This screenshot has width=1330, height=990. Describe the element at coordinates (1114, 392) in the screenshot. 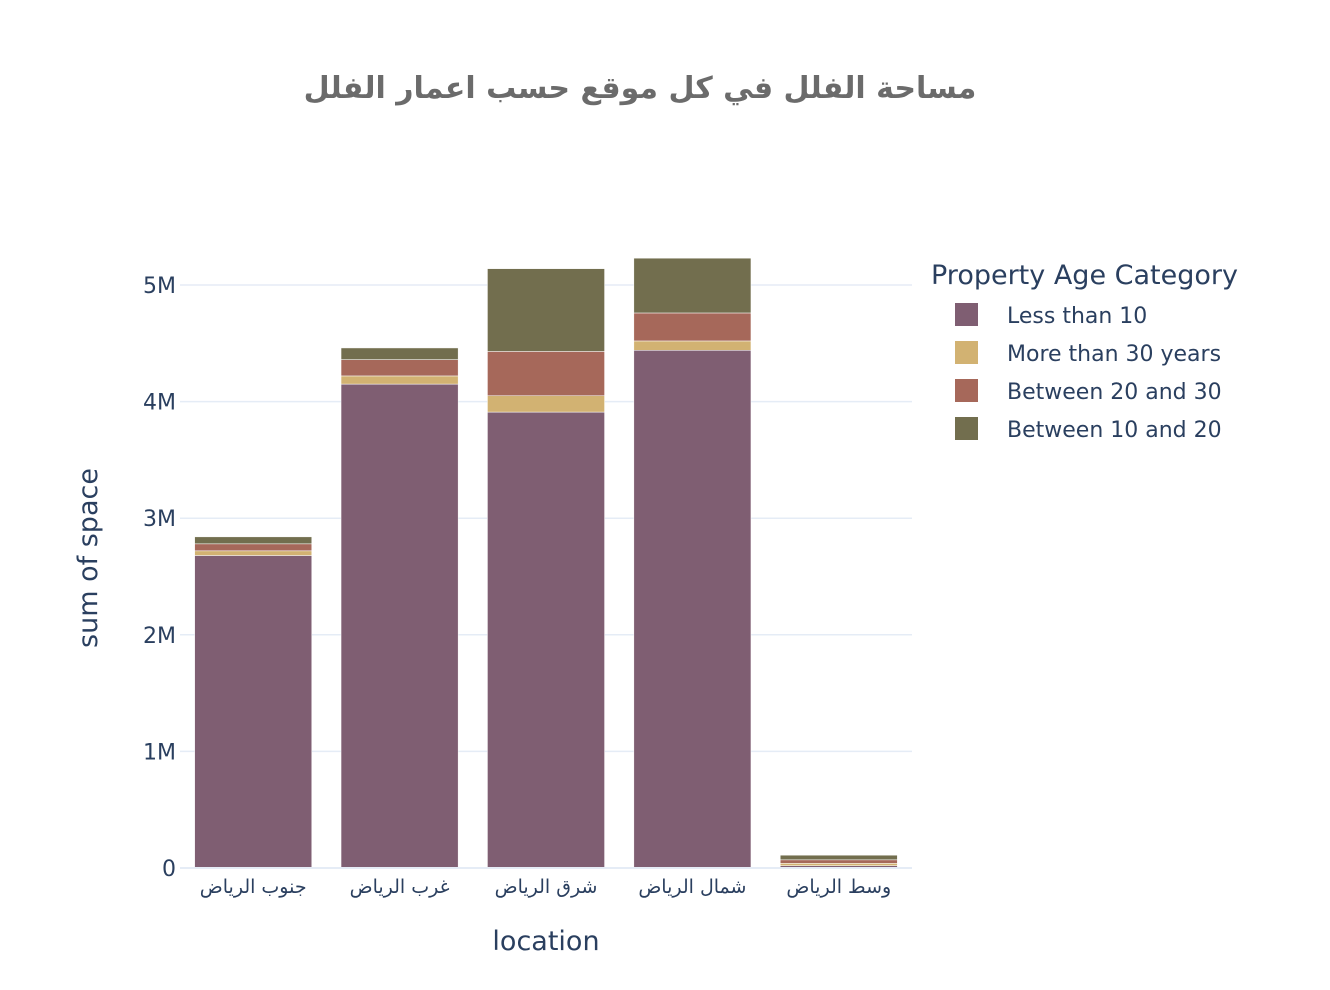

I see `legend-label: Between 20 and 30` at that location.